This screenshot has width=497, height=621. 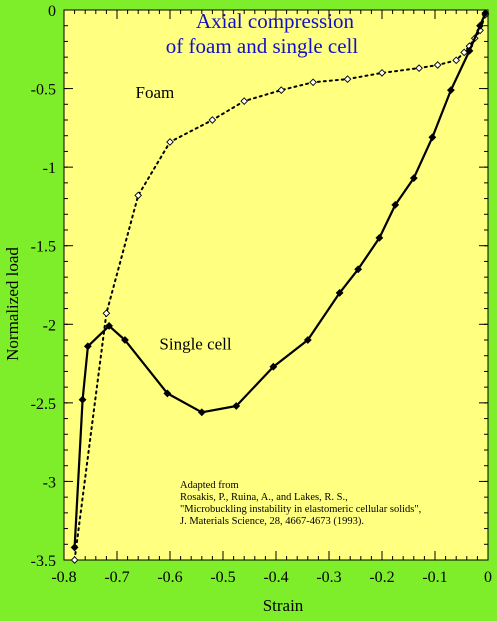 What do you see at coordinates (488, 577) in the screenshot?
I see `x-tick-label: 0` at bounding box center [488, 577].